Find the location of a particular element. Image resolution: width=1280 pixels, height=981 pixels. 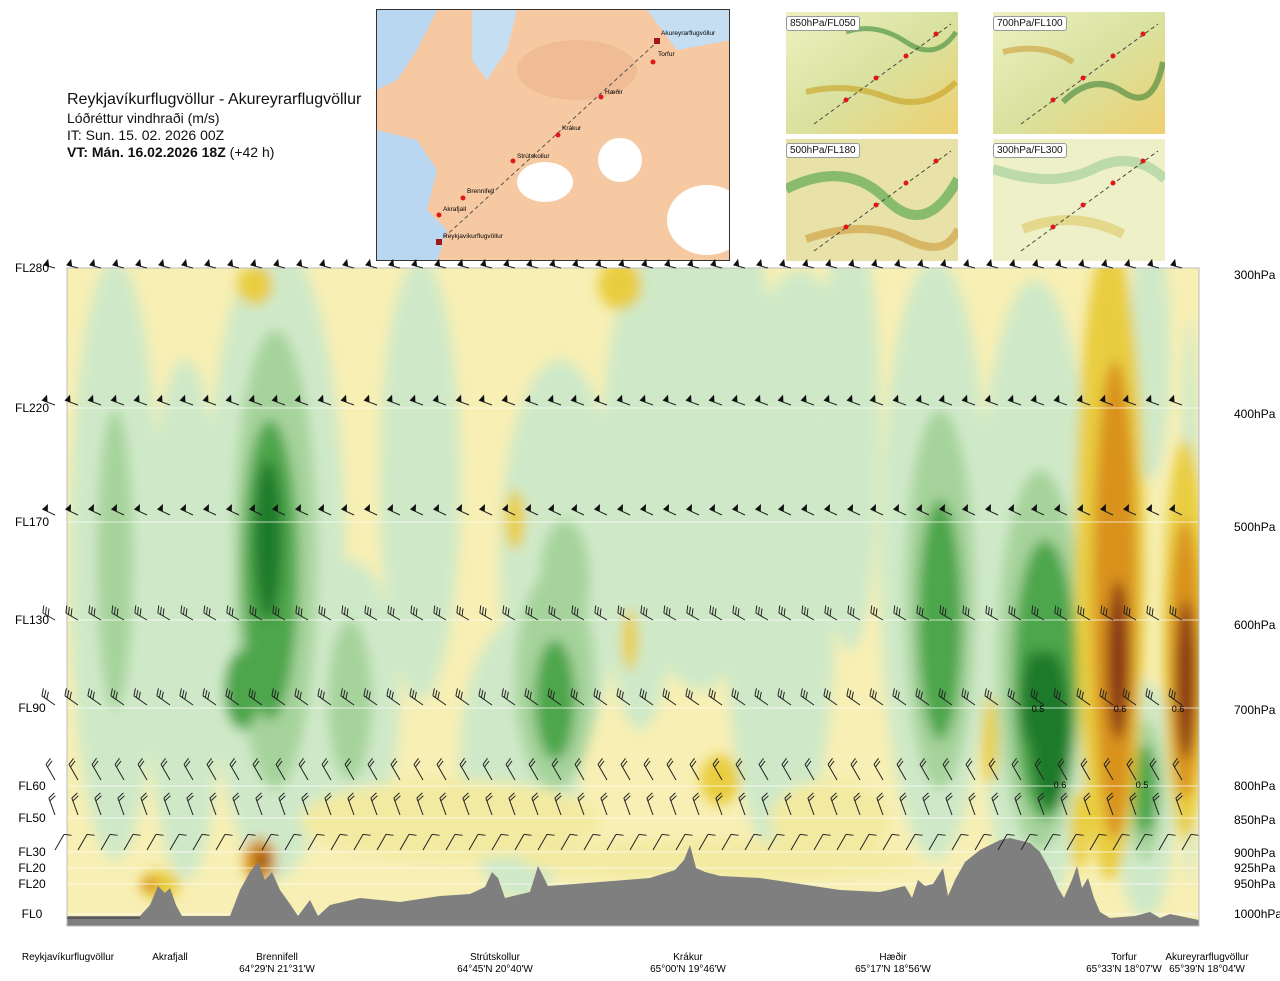

map-label-brennifell: Brennifell is located at coordinates (481, 191).